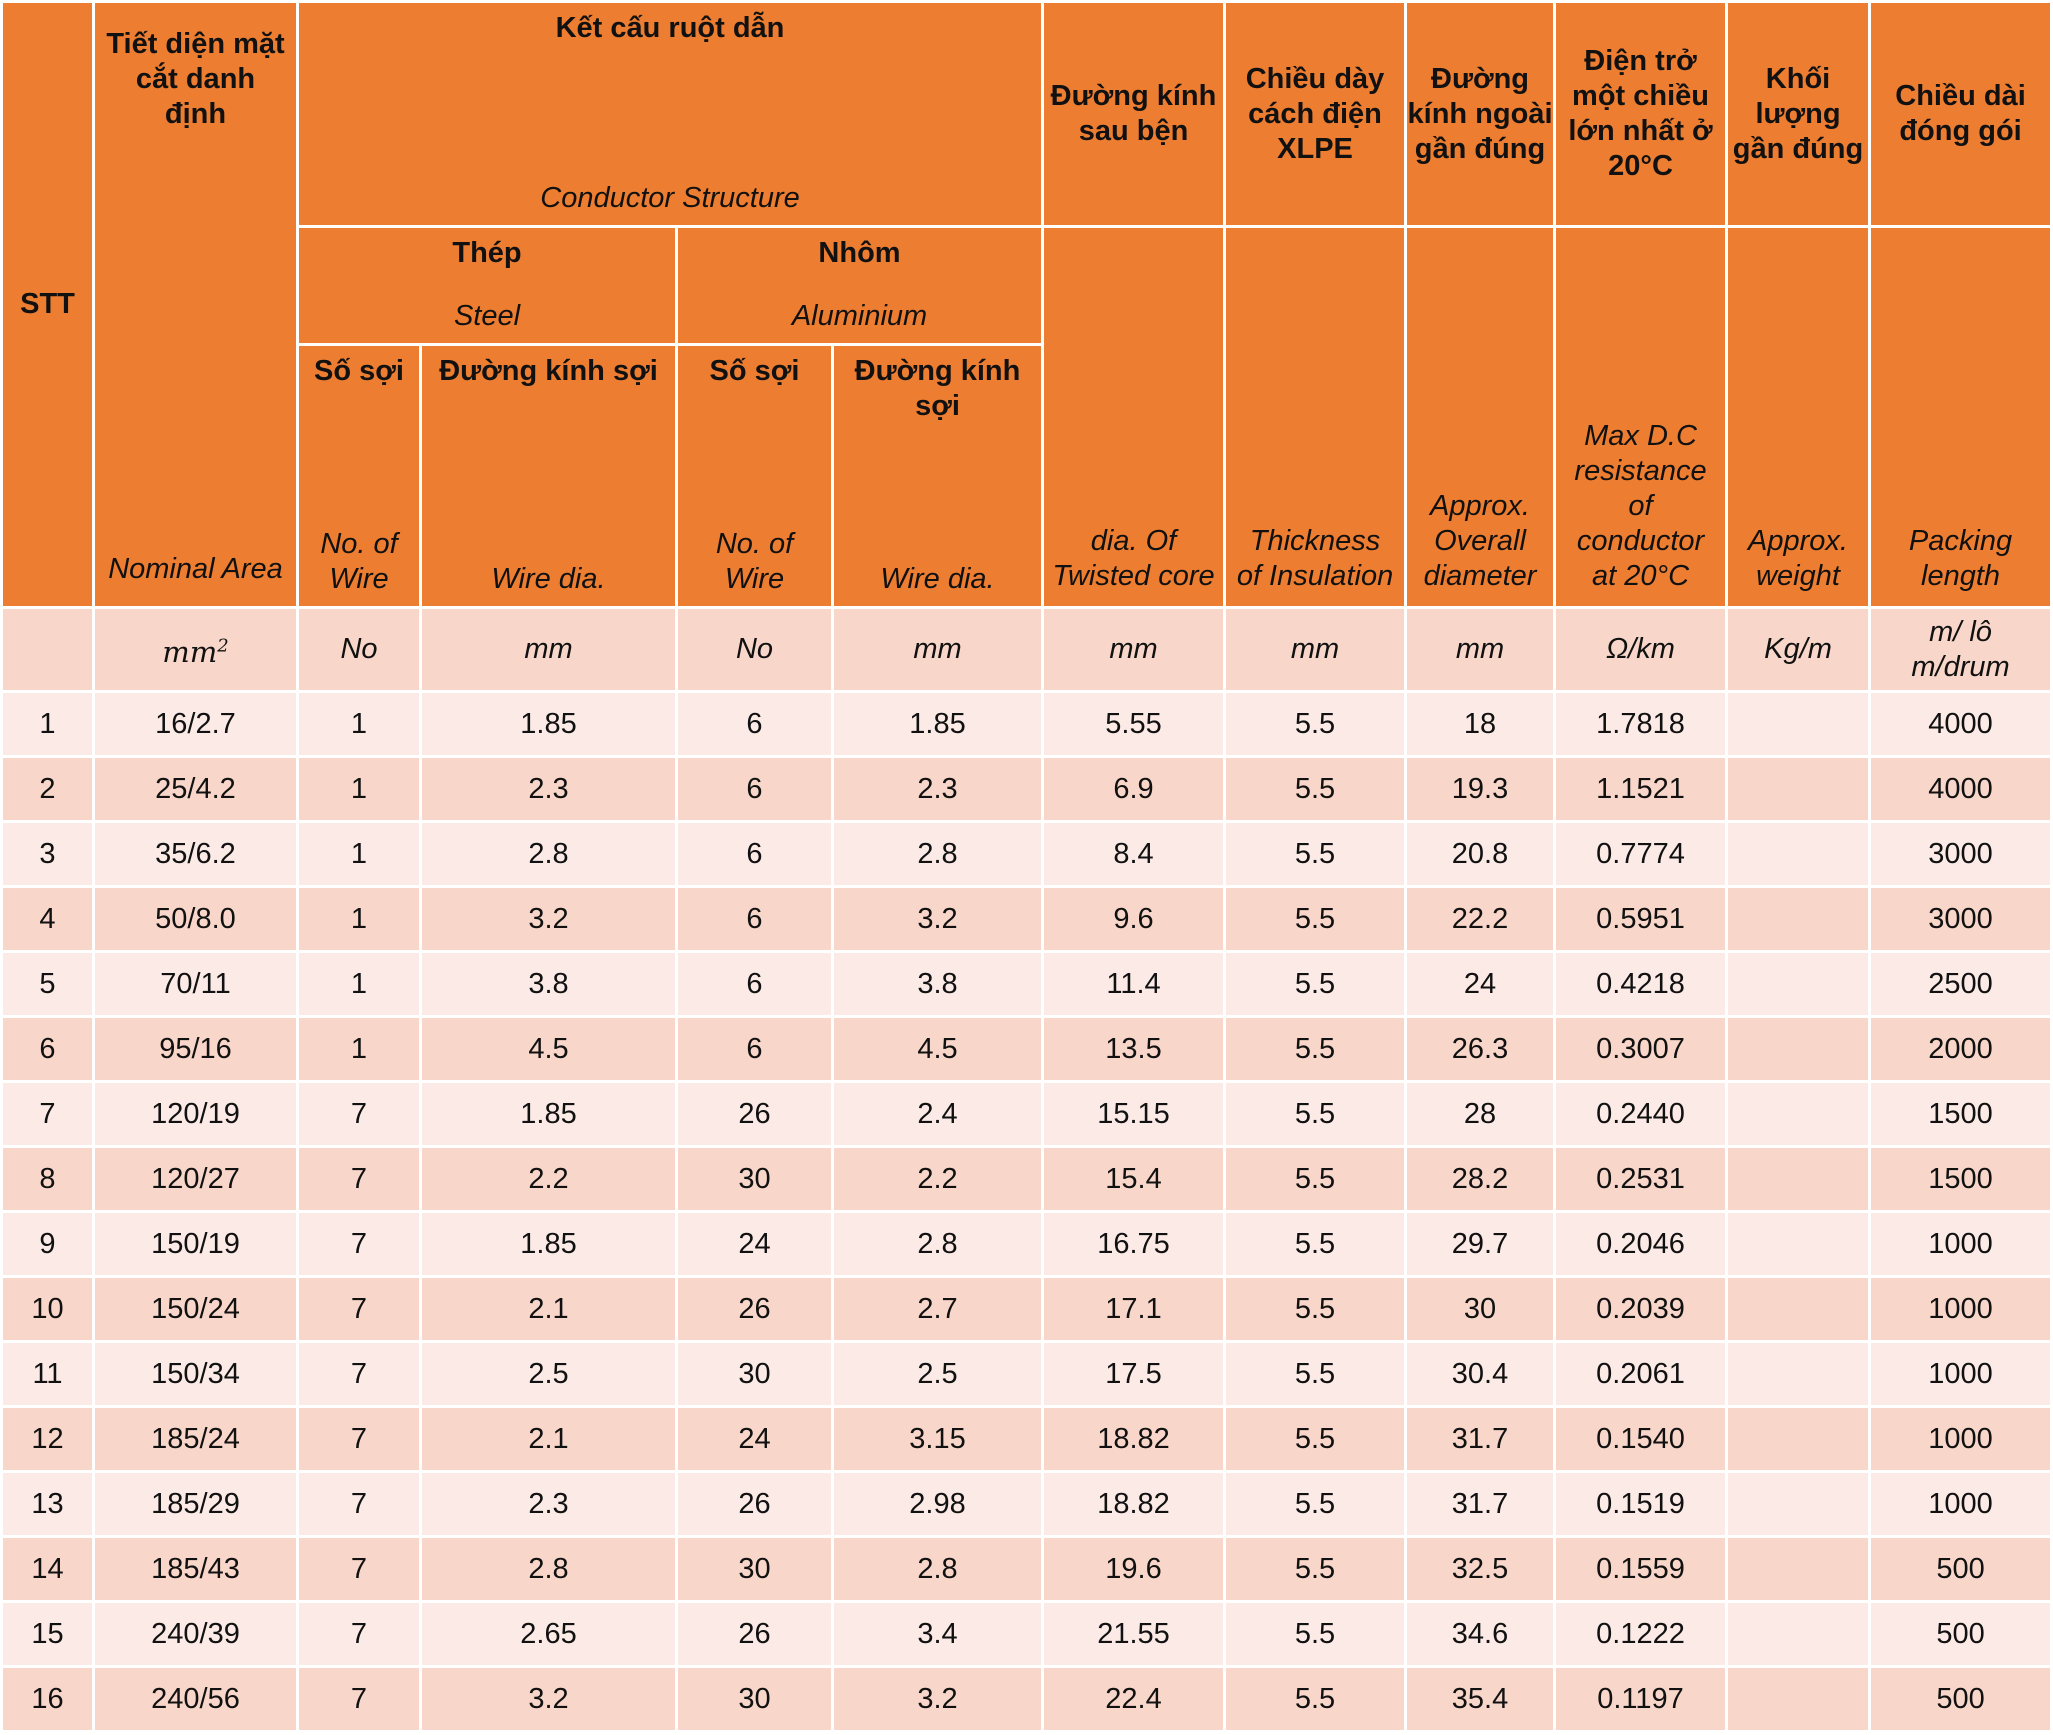  Describe the element at coordinates (1134, 1569) in the screenshot. I see `cell-twisted-dia: 19.6` at that location.